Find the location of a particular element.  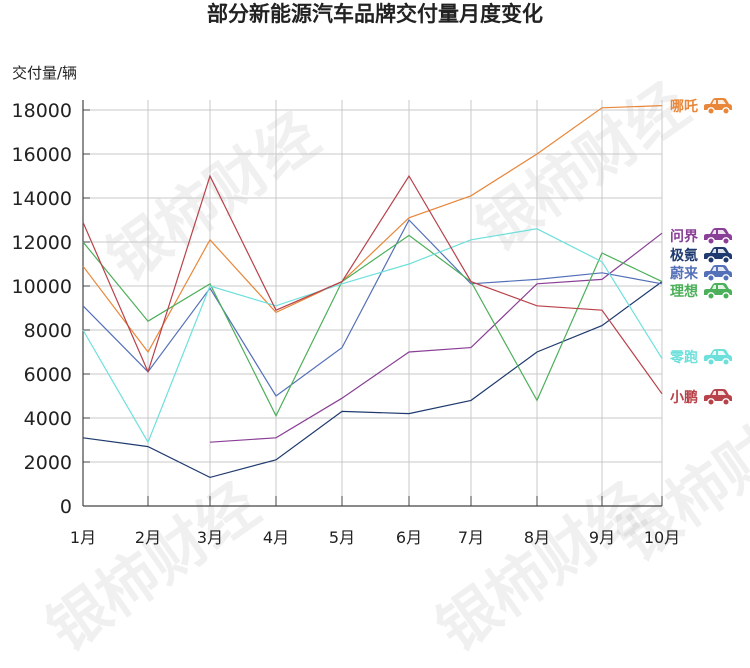

chart-title: 部分新能源汽车品牌交付量月度变化 is located at coordinates (375, 14).